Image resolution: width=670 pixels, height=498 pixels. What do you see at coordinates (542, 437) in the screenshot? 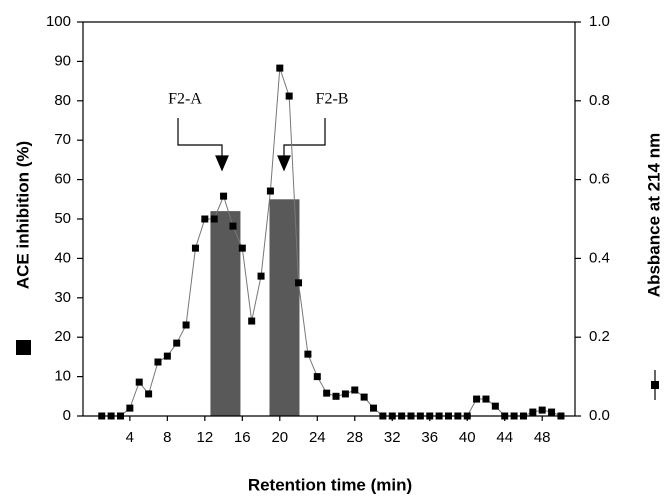
I see `x-tick-label: 48` at bounding box center [542, 437].